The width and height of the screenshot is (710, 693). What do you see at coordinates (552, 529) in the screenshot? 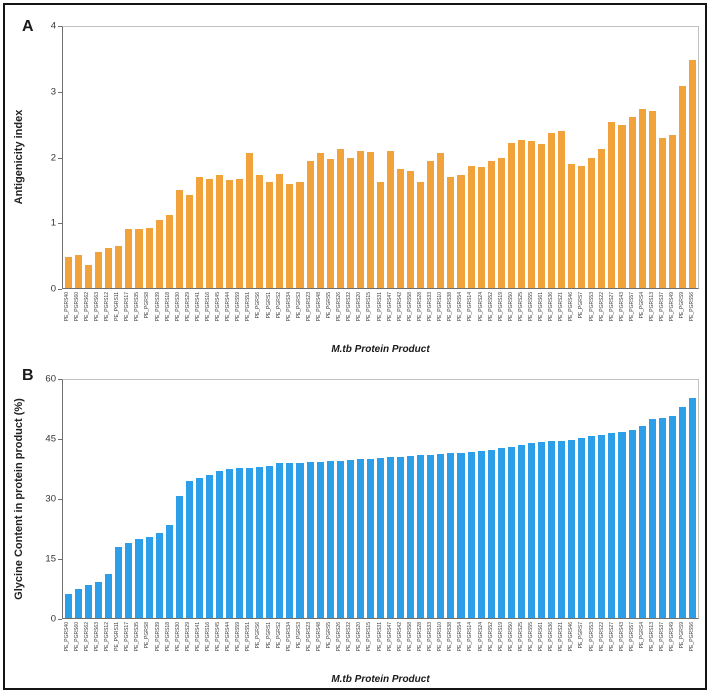
I see `bar-PE_PGRS36` at bounding box center [552, 529].